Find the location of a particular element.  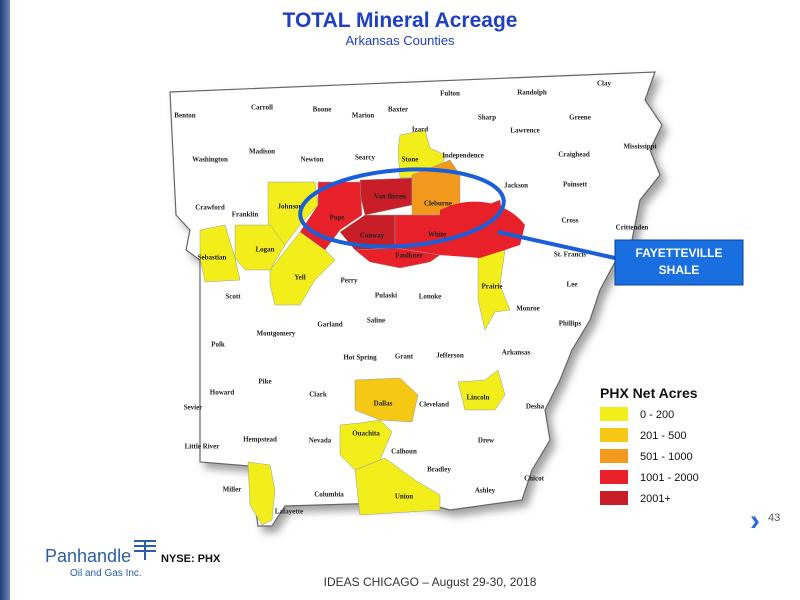

county-label: Lincoln is located at coordinates (478, 398).